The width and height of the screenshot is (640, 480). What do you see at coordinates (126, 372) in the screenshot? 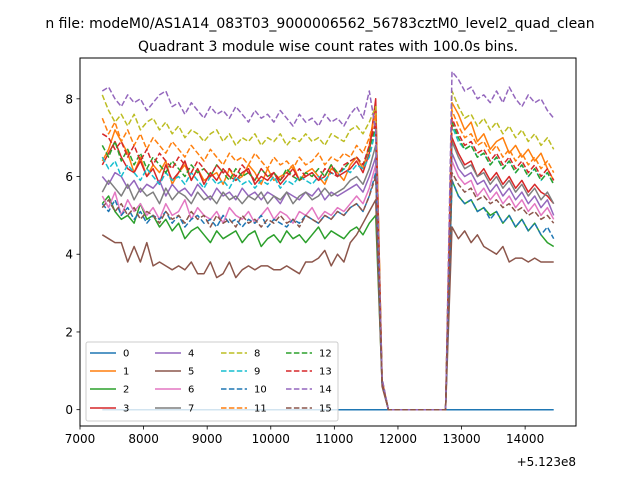
I see `legend-label-1: 1` at bounding box center [126, 372].